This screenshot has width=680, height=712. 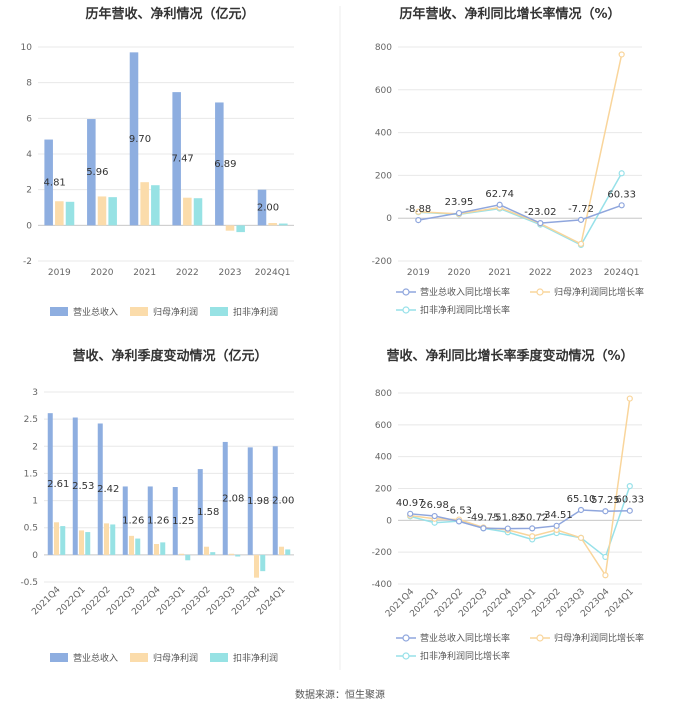 I want to click on chart-title: 营收、净利季度变动情况（亿元）, so click(x=169, y=356).